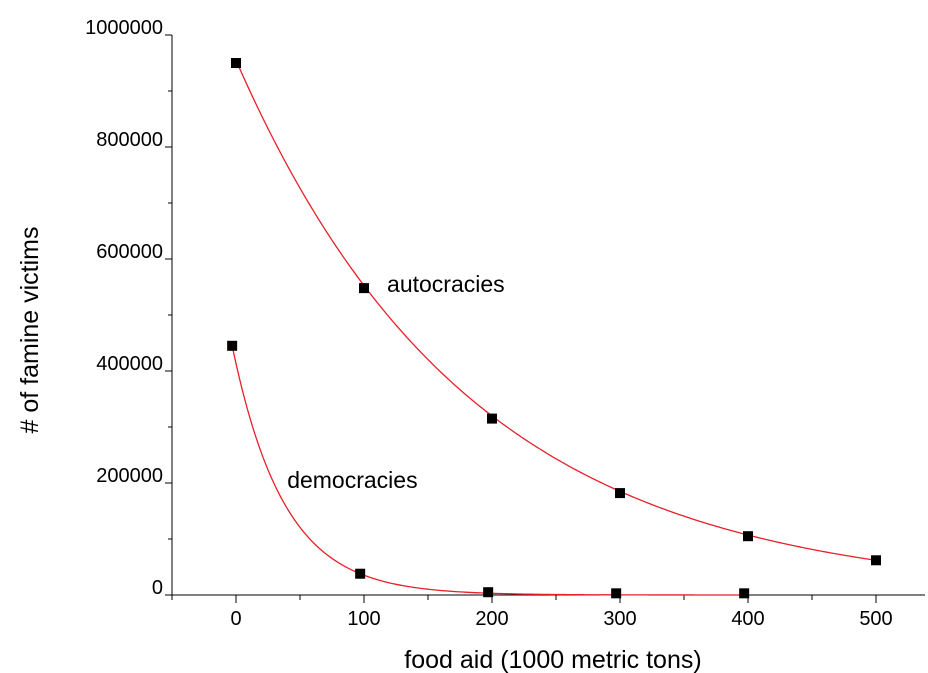 The image size is (928, 673). I want to click on x-tick-label: 300, so click(619, 619).